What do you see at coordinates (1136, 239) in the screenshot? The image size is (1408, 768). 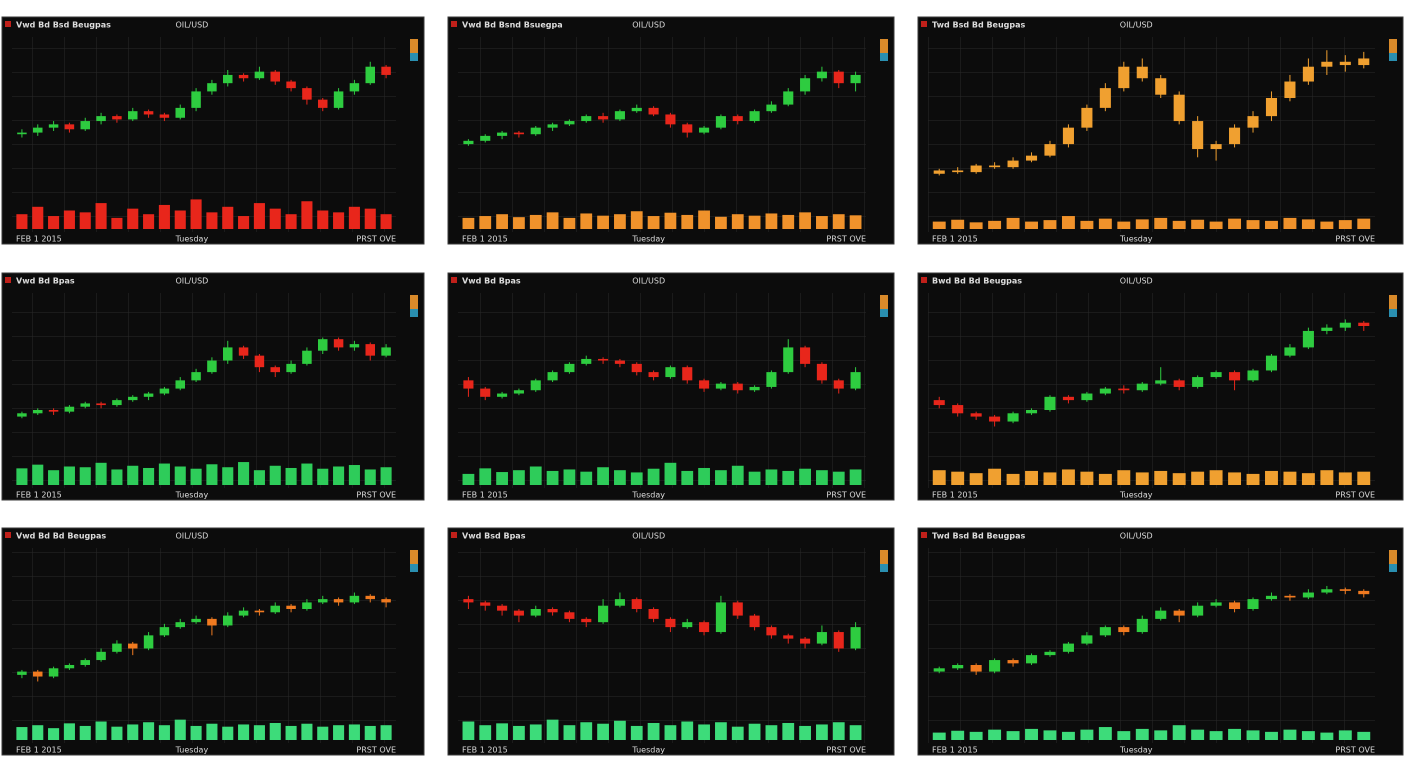 I see `x-label: Tuesday` at bounding box center [1136, 239].